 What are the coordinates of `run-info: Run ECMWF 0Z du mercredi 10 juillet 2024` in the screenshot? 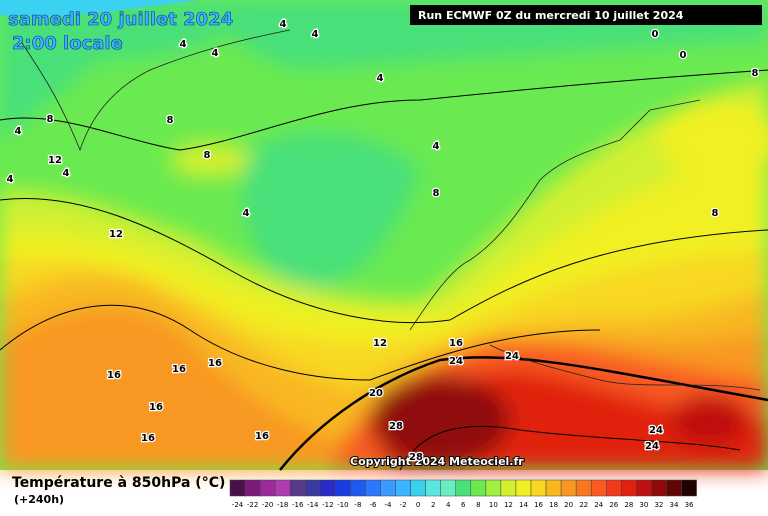 It's located at (551, 15).